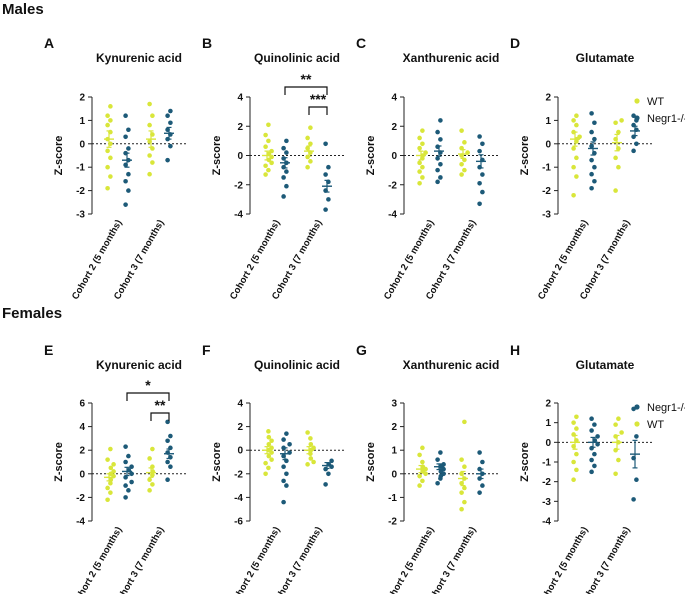  What do you see at coordinates (515, 350) in the screenshot?
I see `panel-label: H` at bounding box center [515, 350].